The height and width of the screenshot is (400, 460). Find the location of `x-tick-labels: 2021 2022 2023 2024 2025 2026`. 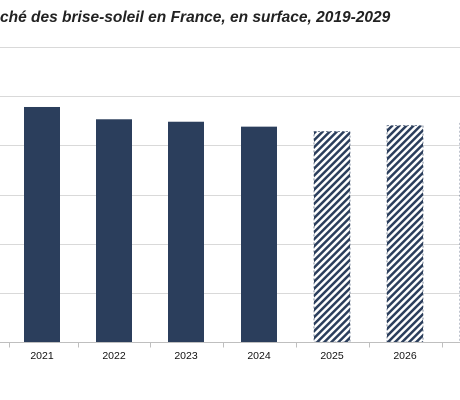

x-tick-labels: 2021 2022 2023 2024 2025 2026 is located at coordinates (223, 356).